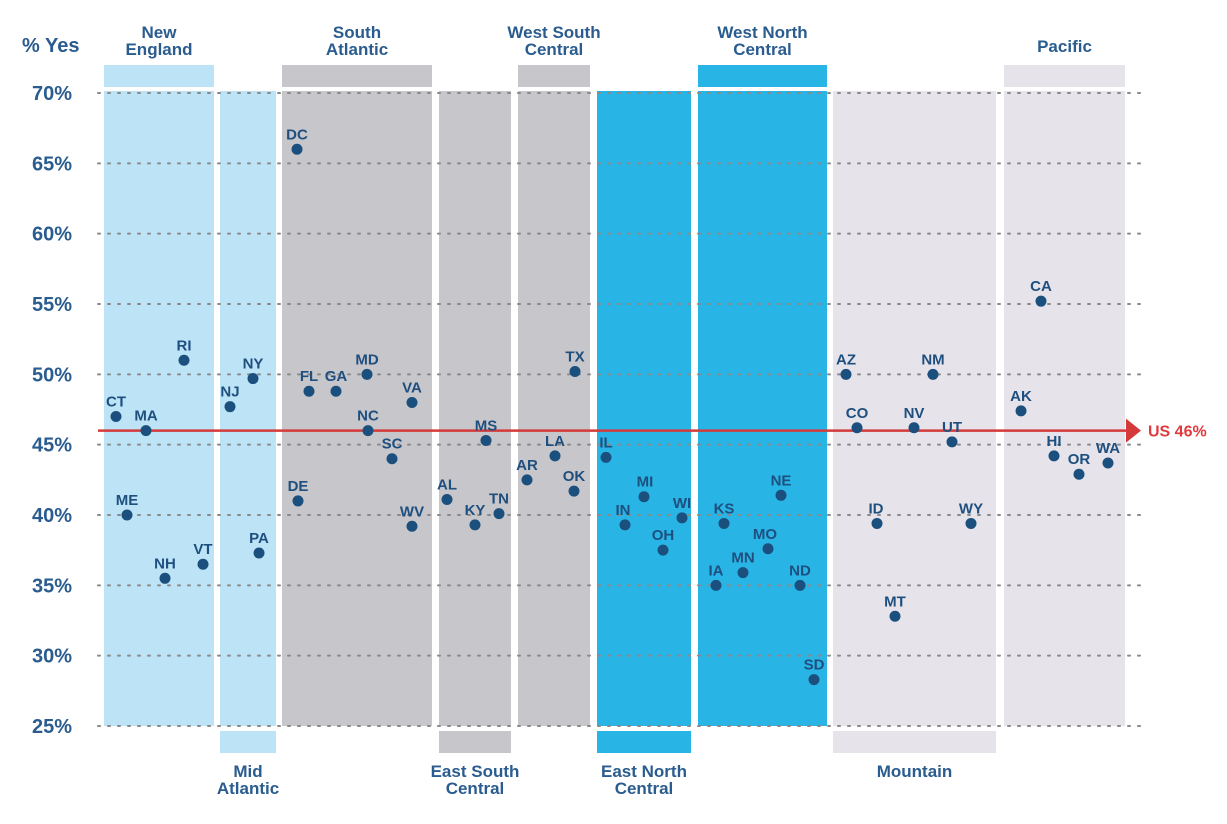 The height and width of the screenshot is (824, 1227). I want to click on point-label-mn: MN, so click(742, 558).